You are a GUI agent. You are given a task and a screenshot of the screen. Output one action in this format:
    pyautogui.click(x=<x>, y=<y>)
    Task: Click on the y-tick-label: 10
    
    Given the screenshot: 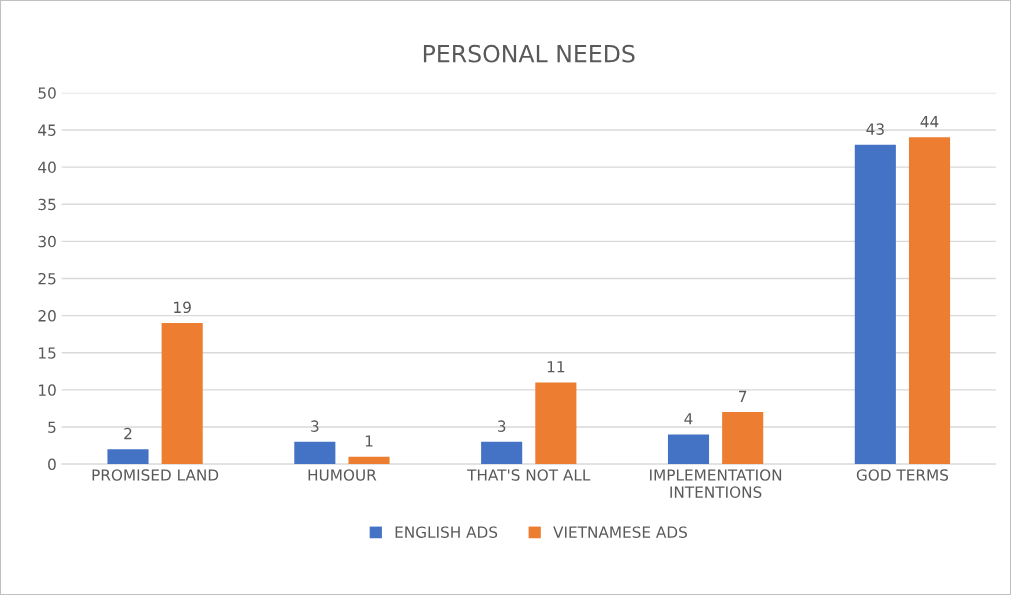 What is the action you would take?
    pyautogui.click(x=47, y=390)
    